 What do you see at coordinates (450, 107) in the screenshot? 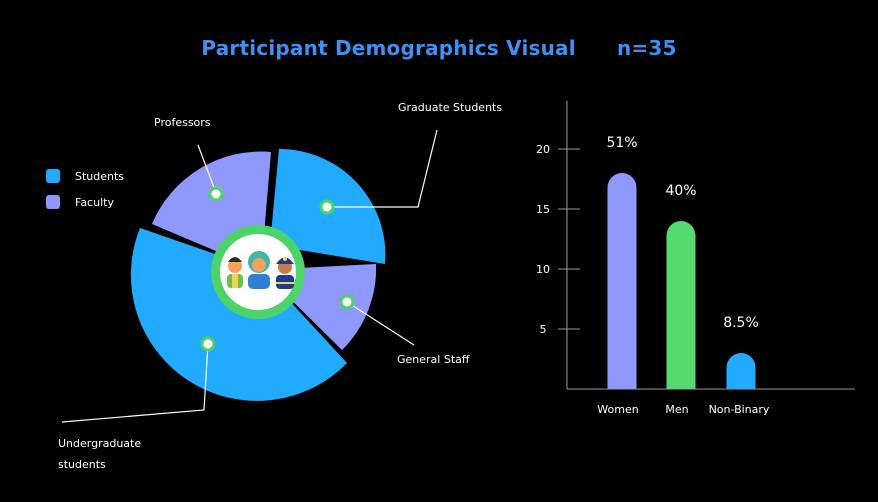
I see `label-graduate-students: Graduate Students` at bounding box center [450, 107].